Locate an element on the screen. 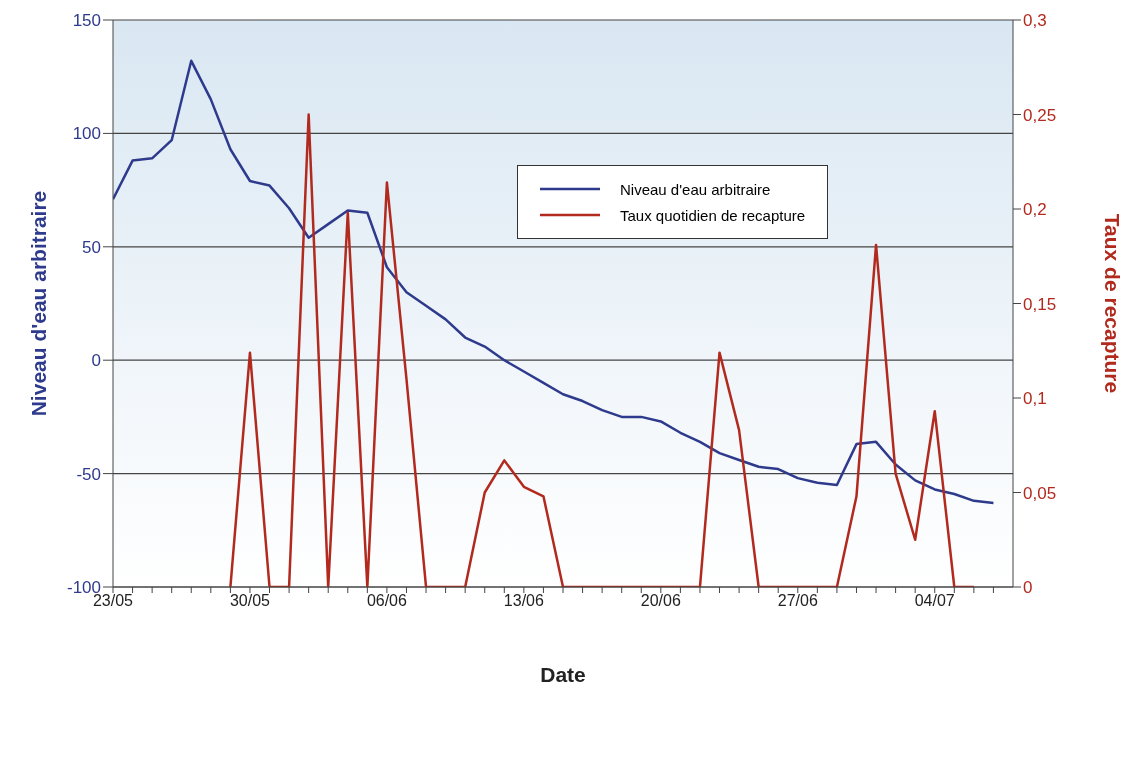 Image resolution: width=1139 pixels, height=764 pixels. y-axis-title: Niveau d'eau arbitraire is located at coordinates (38, 303).